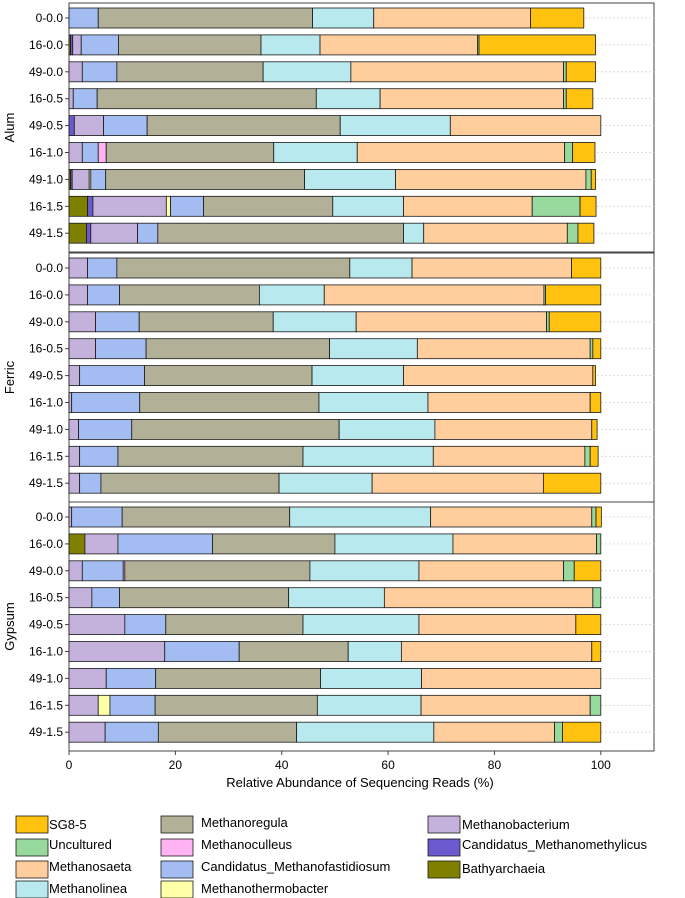  I want to click on legend-item: Methanolinea, so click(71, 889).